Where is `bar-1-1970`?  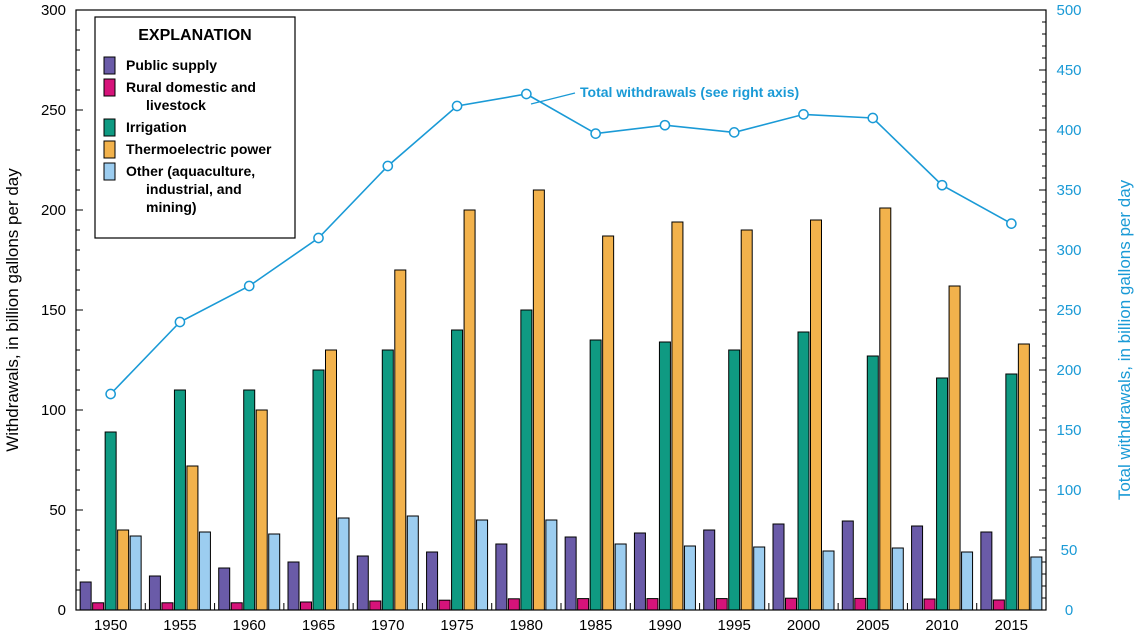 bar-1-1970 is located at coordinates (362, 583).